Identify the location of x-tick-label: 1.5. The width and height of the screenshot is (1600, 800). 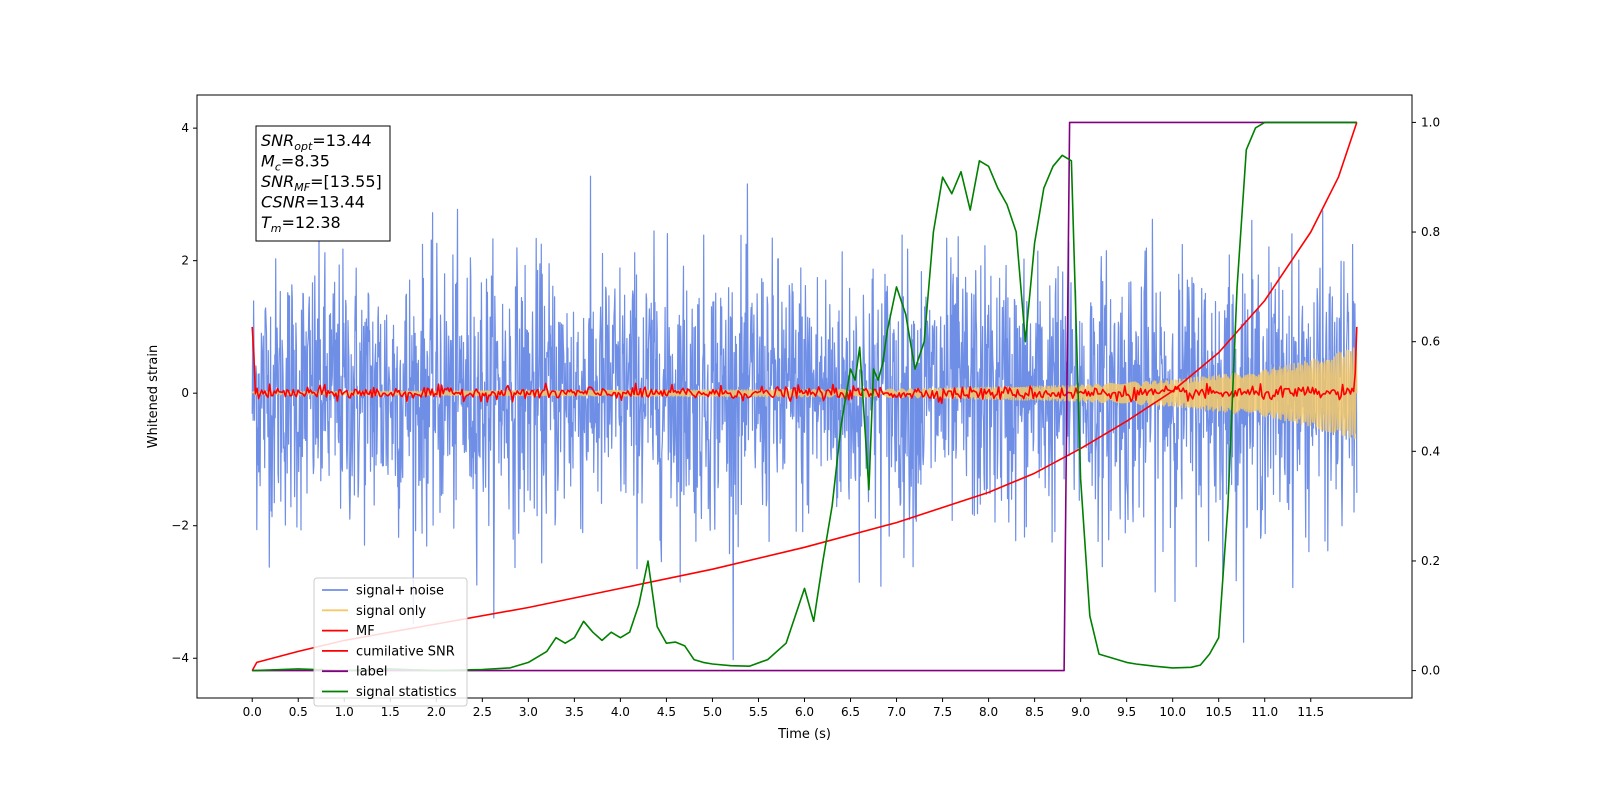
(390, 712).